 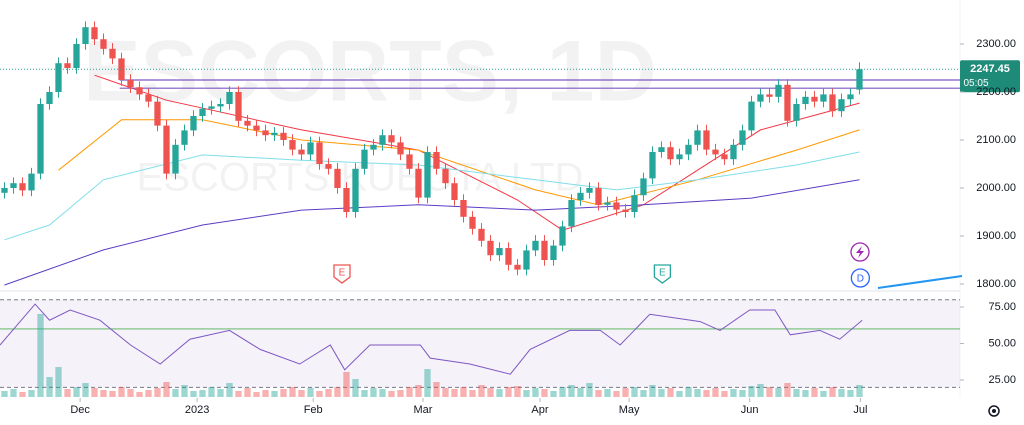 What do you see at coordinates (197, 410) in the screenshot?
I see `x-tick-label: 2023` at bounding box center [197, 410].